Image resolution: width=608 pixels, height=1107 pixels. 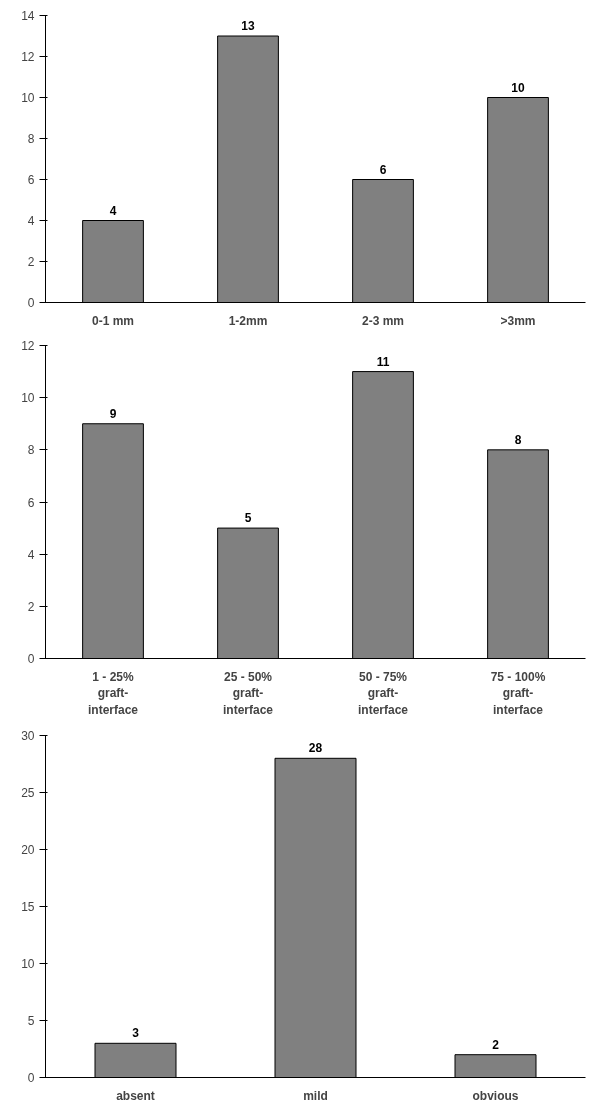 What do you see at coordinates (135, 1095) in the screenshot?
I see `x-tick-label: absent` at bounding box center [135, 1095].